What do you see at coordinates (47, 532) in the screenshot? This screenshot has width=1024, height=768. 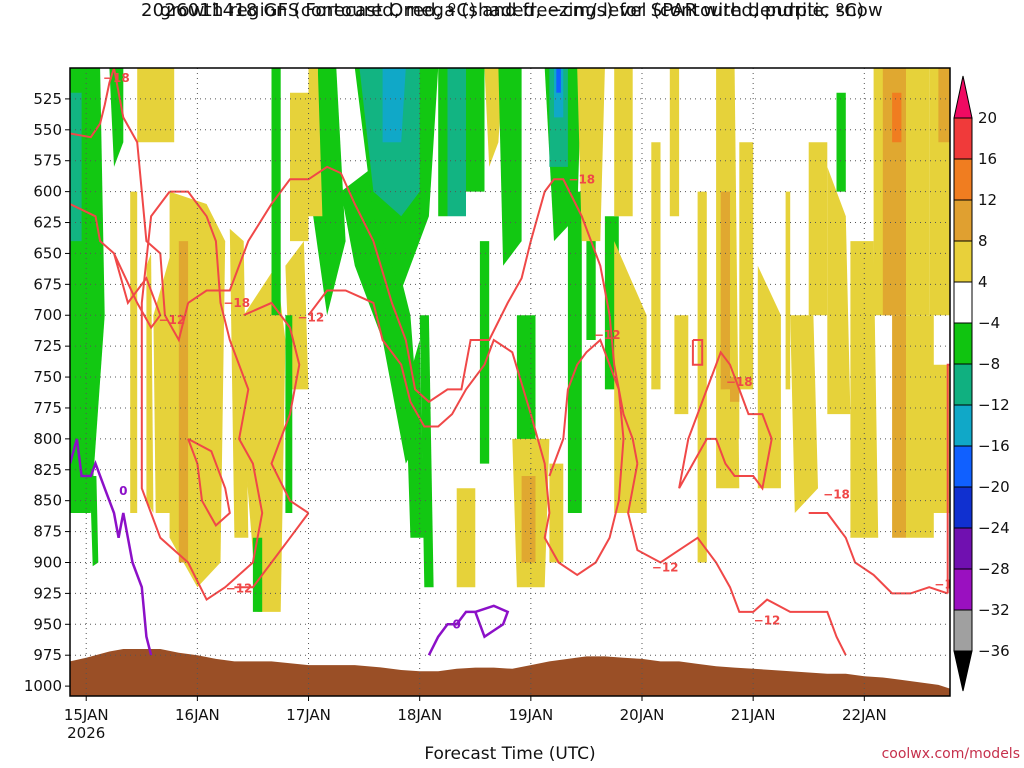 I see `y-tick-label-875: 875` at bounding box center [47, 532].